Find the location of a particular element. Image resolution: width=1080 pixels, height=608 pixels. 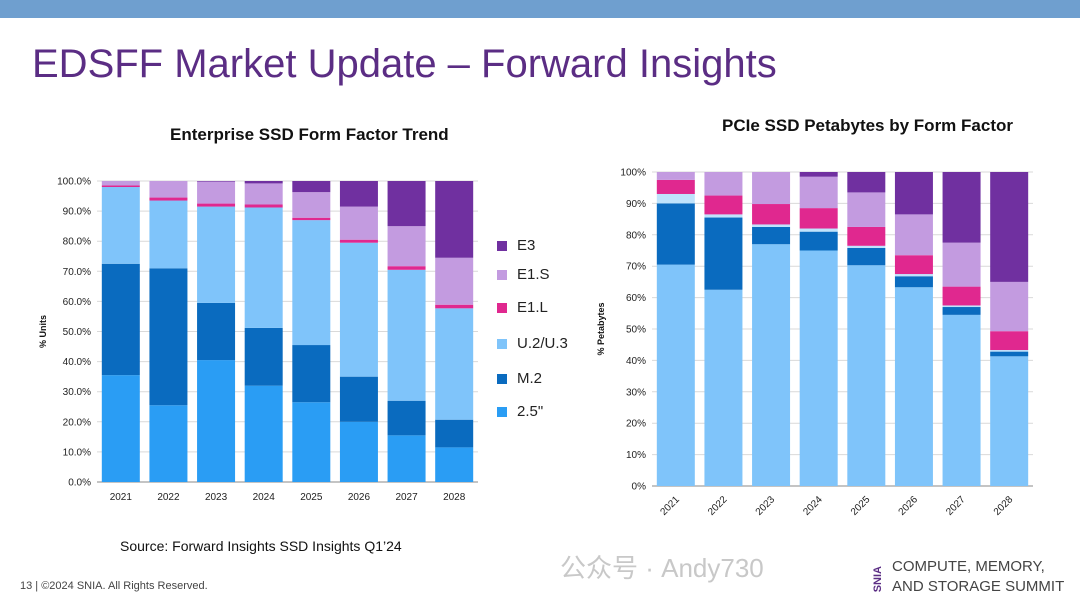

legend-item: E1.L is located at coordinates (522, 307).